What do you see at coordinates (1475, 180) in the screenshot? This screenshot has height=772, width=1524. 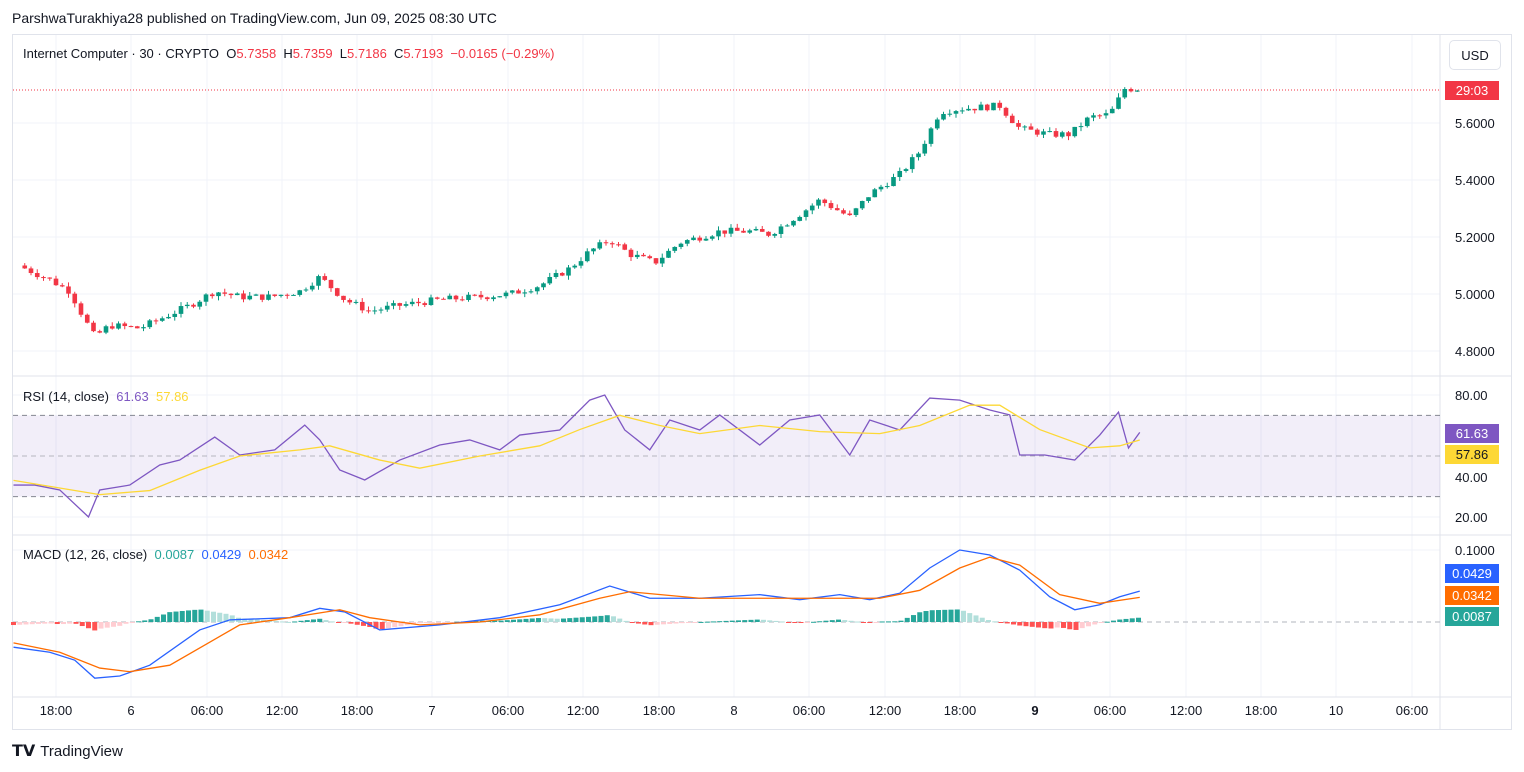 I see `price-tick: 5.4000` at bounding box center [1475, 180].